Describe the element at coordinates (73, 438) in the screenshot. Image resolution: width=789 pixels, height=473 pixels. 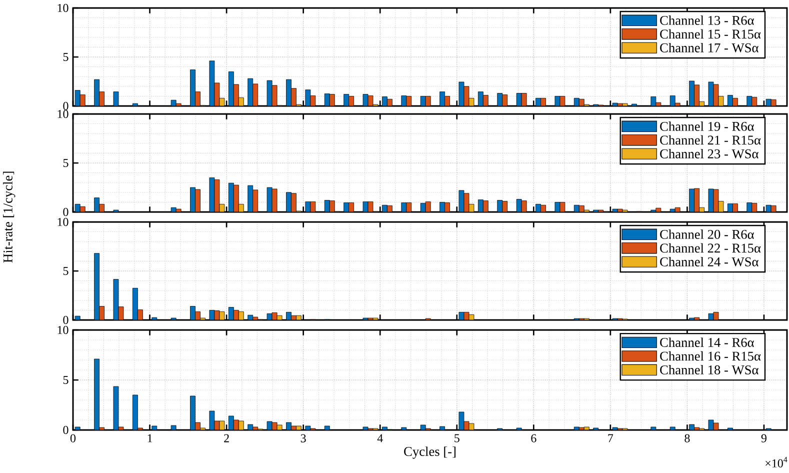
I see `x-tick-label: 0` at that location.